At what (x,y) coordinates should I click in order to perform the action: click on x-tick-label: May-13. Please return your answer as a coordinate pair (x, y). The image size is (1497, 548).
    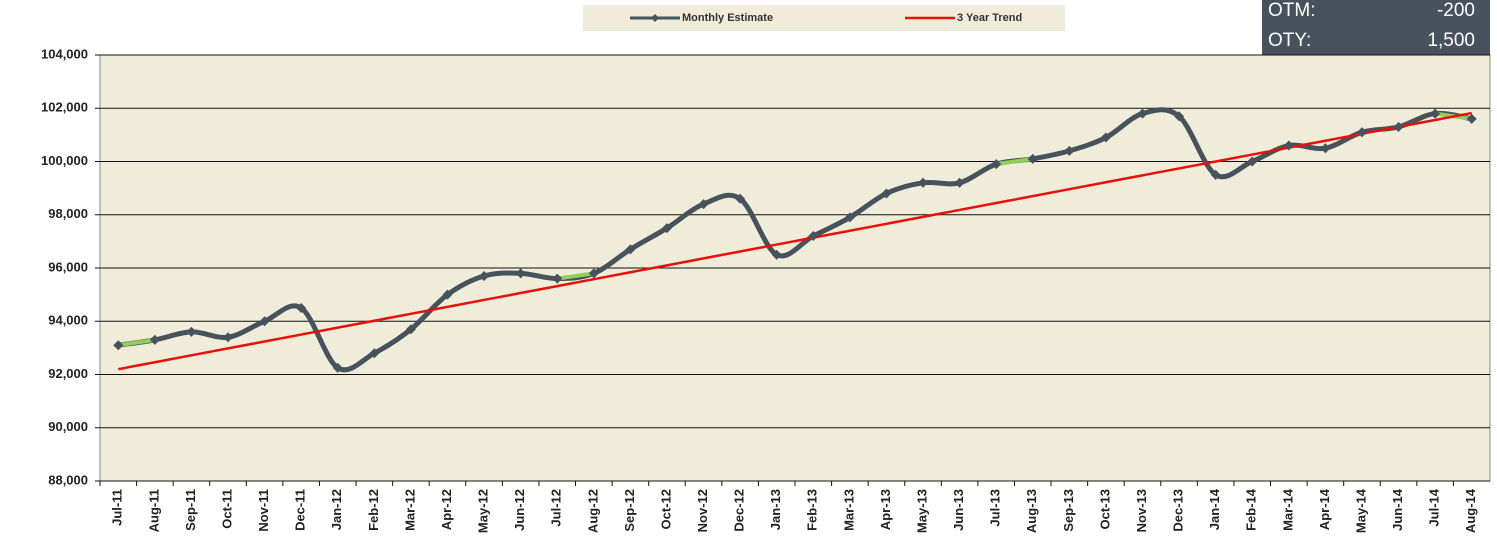
    Looking at the image, I should click on (921, 511).